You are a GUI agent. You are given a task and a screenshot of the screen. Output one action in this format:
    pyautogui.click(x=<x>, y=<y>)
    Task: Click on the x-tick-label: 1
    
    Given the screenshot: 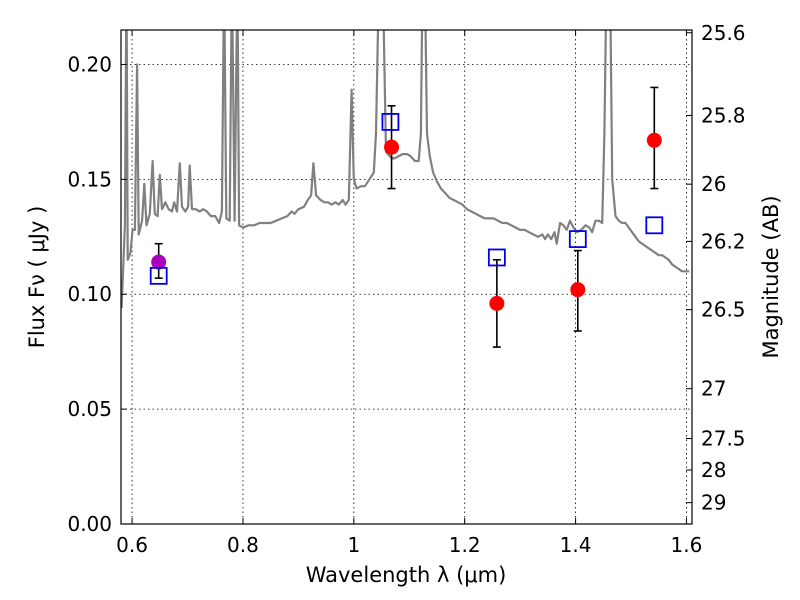 What is the action you would take?
    pyautogui.click(x=353, y=545)
    